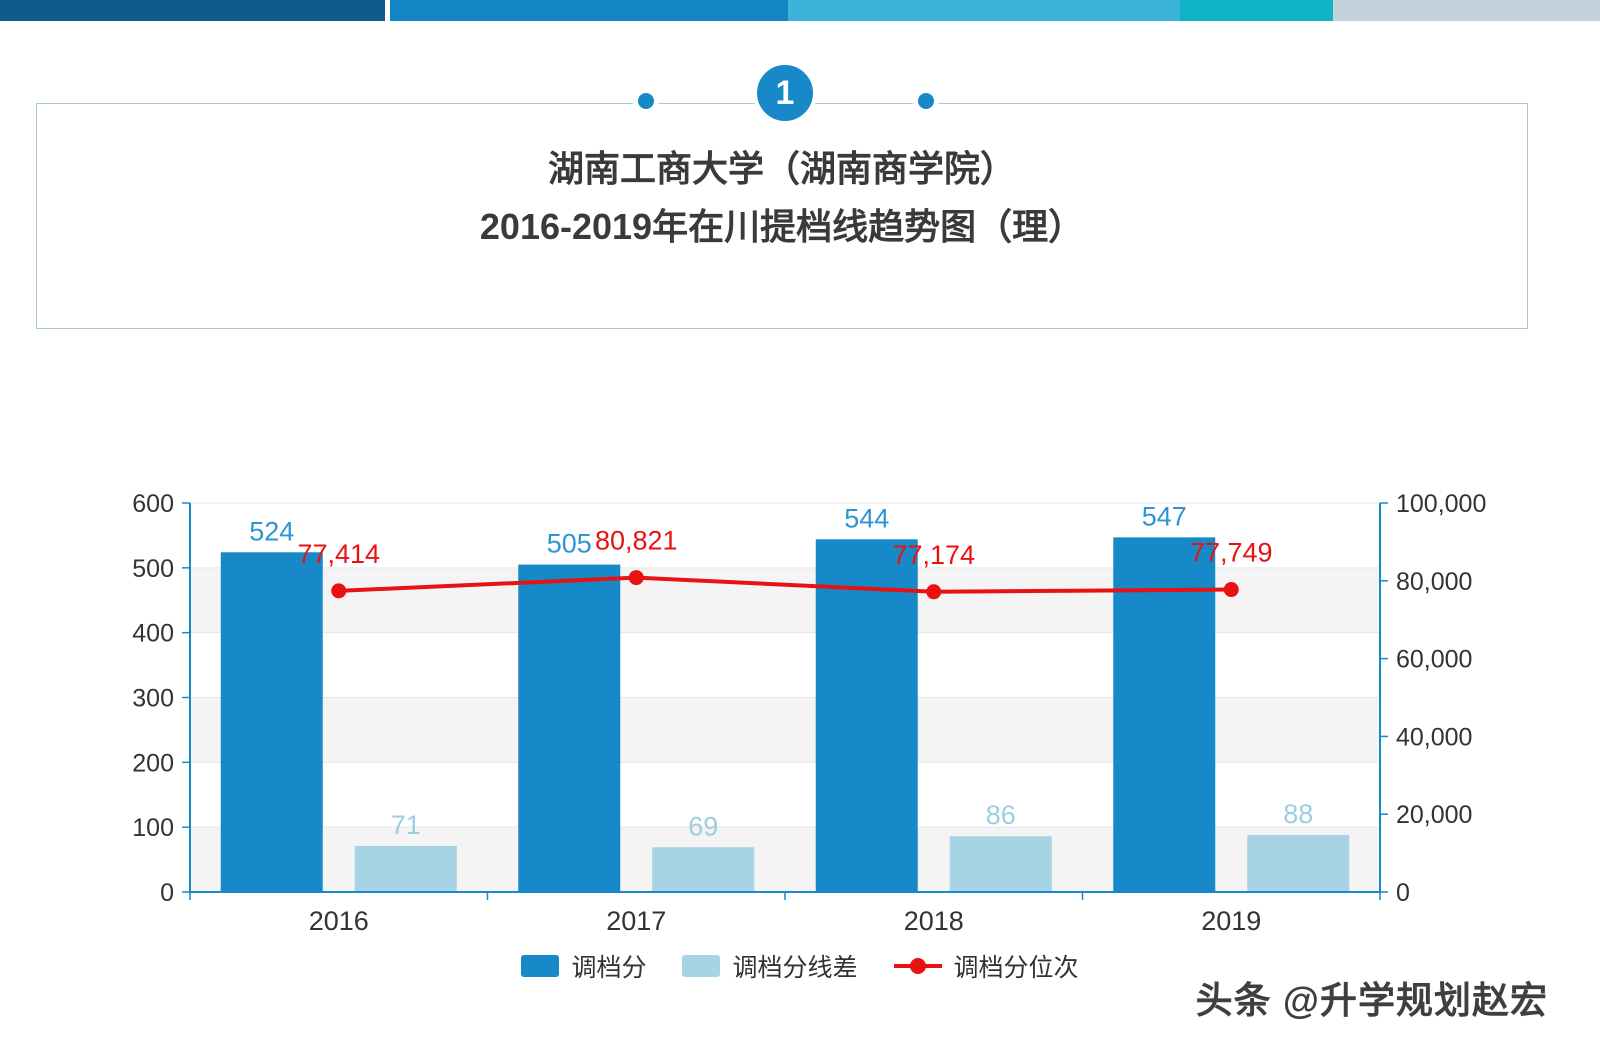  I want to click on right-axis-label: 20,000, so click(1434, 815).